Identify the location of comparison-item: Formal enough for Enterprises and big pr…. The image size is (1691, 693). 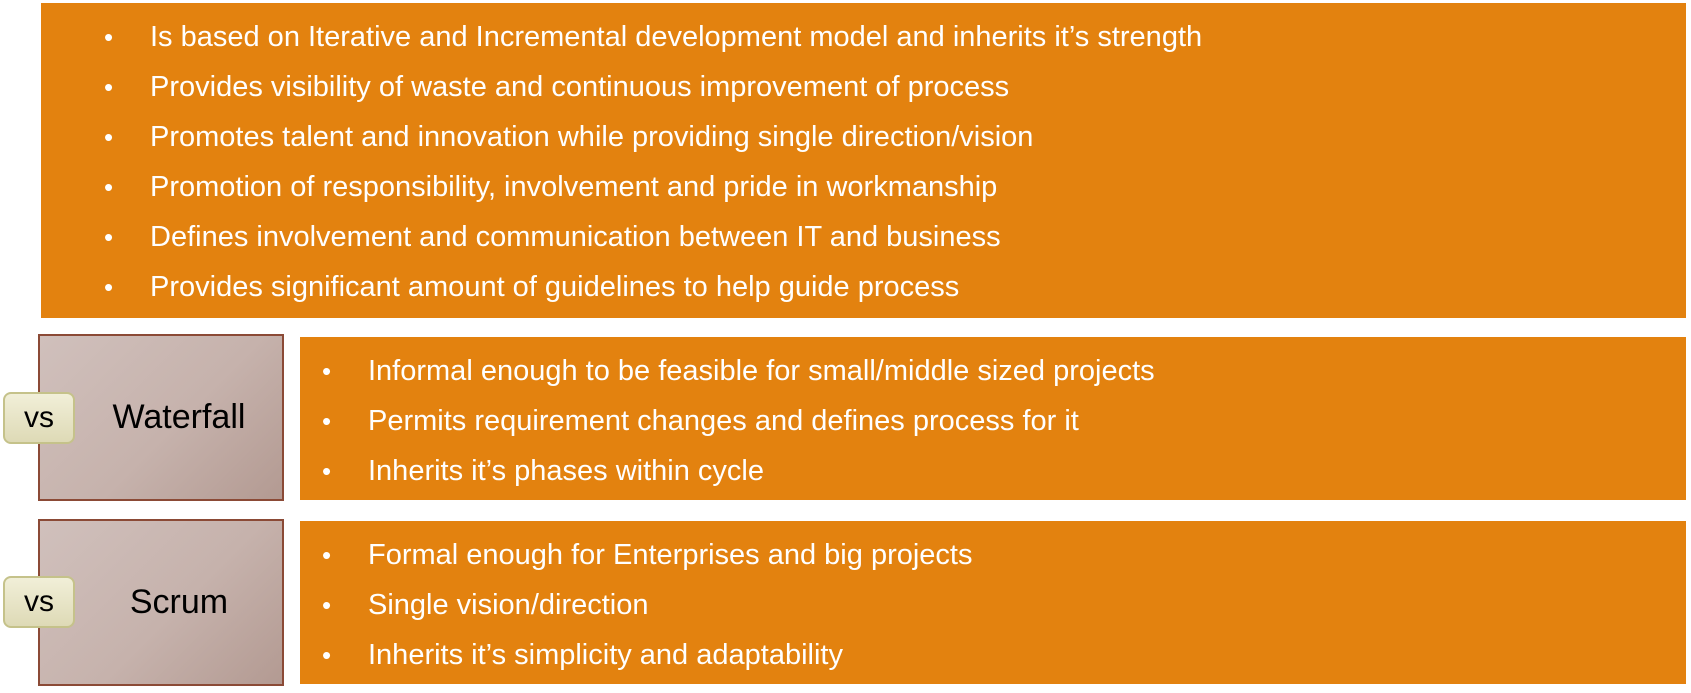
(1004, 555).